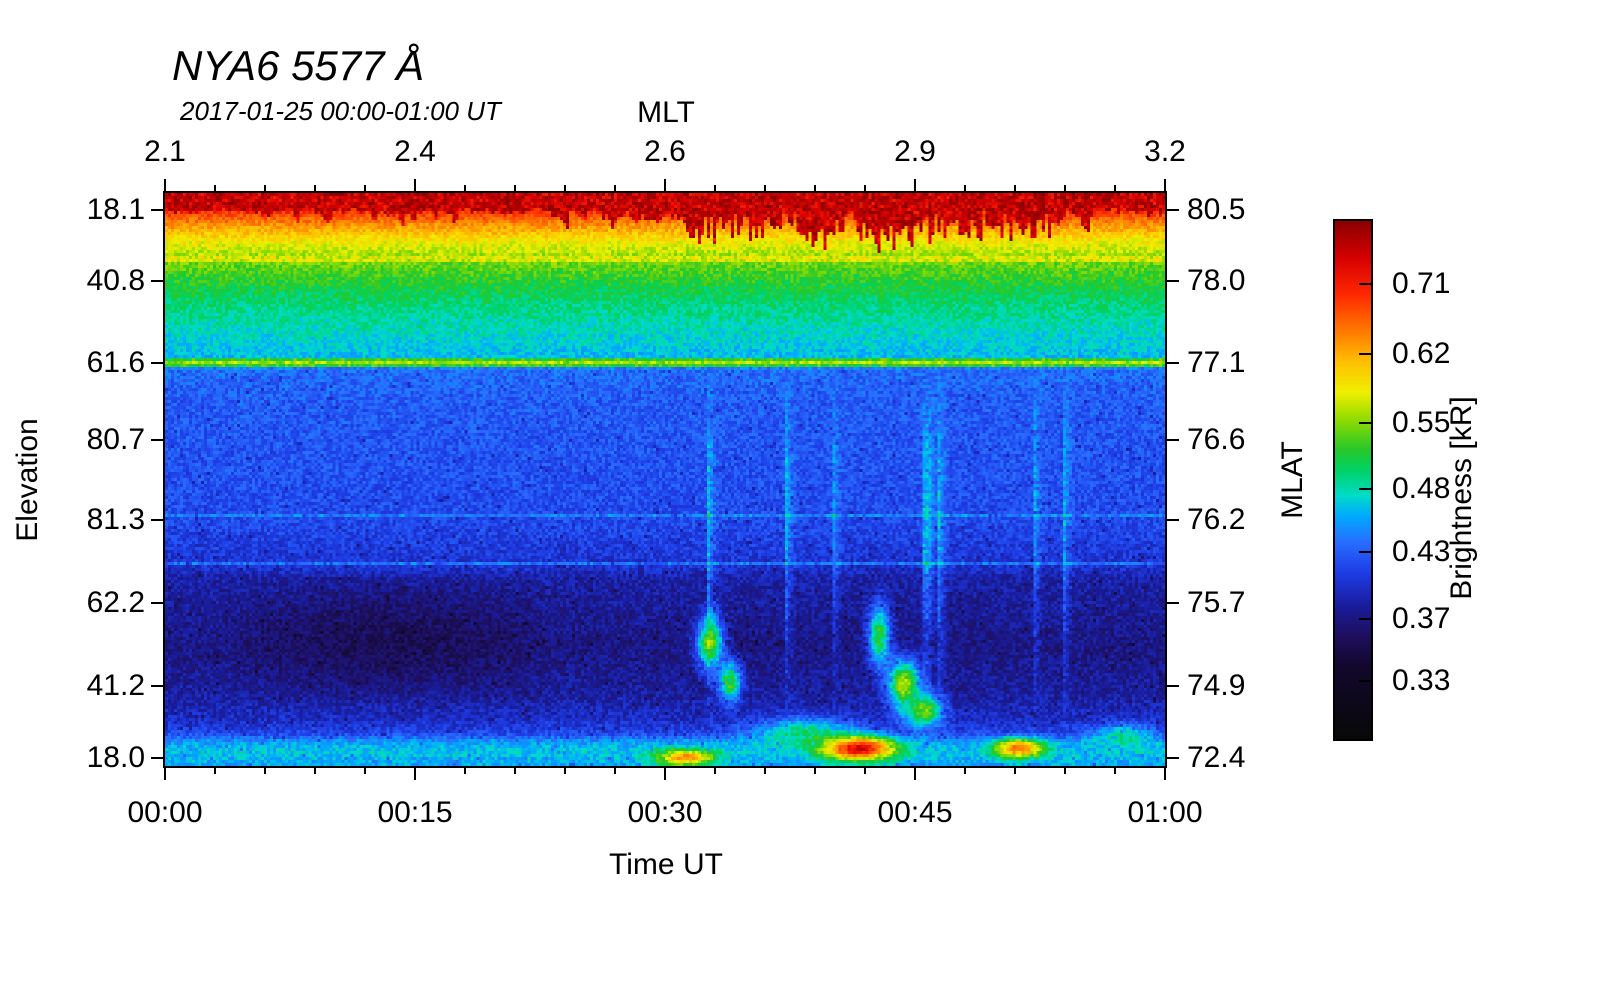  I want to click on right-axis-label: MLAT, so click(1292, 480).